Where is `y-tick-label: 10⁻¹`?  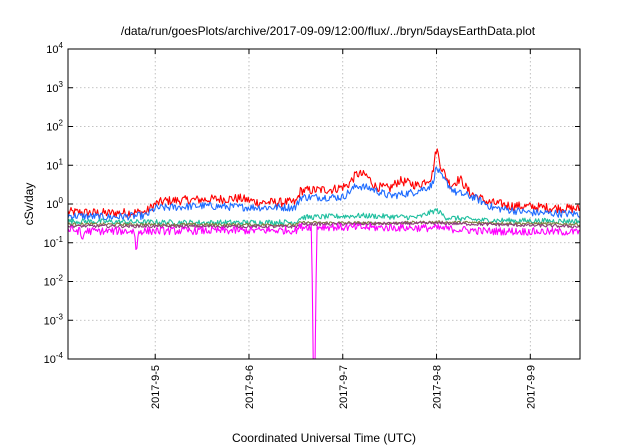 y-tick-label: 10⁻¹ is located at coordinates (54, 242).